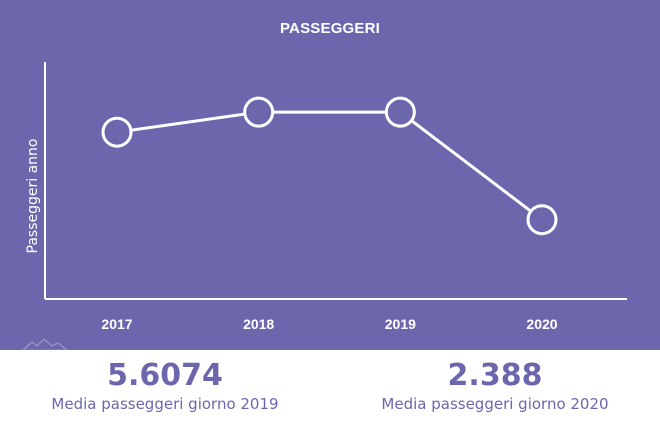 This screenshot has width=660, height=423. Describe the element at coordinates (33, 196) in the screenshot. I see `y-axis-label: Passeggeri anno` at that location.